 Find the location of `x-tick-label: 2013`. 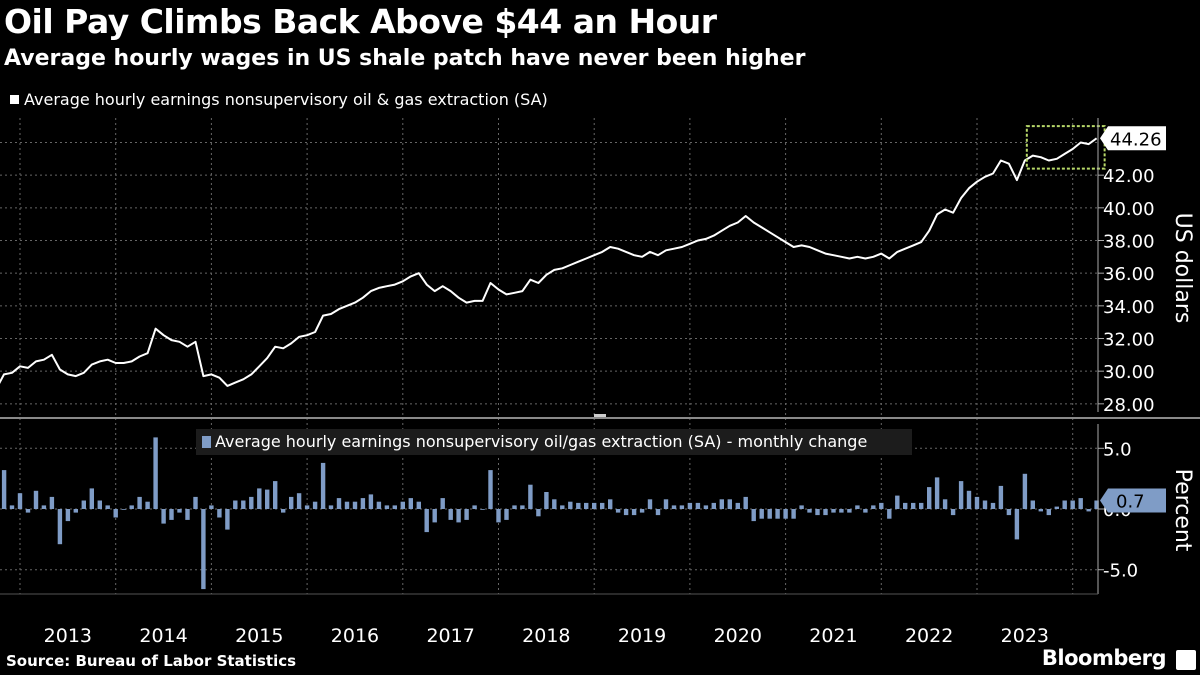

x-tick-label: 2013 is located at coordinates (68, 636).